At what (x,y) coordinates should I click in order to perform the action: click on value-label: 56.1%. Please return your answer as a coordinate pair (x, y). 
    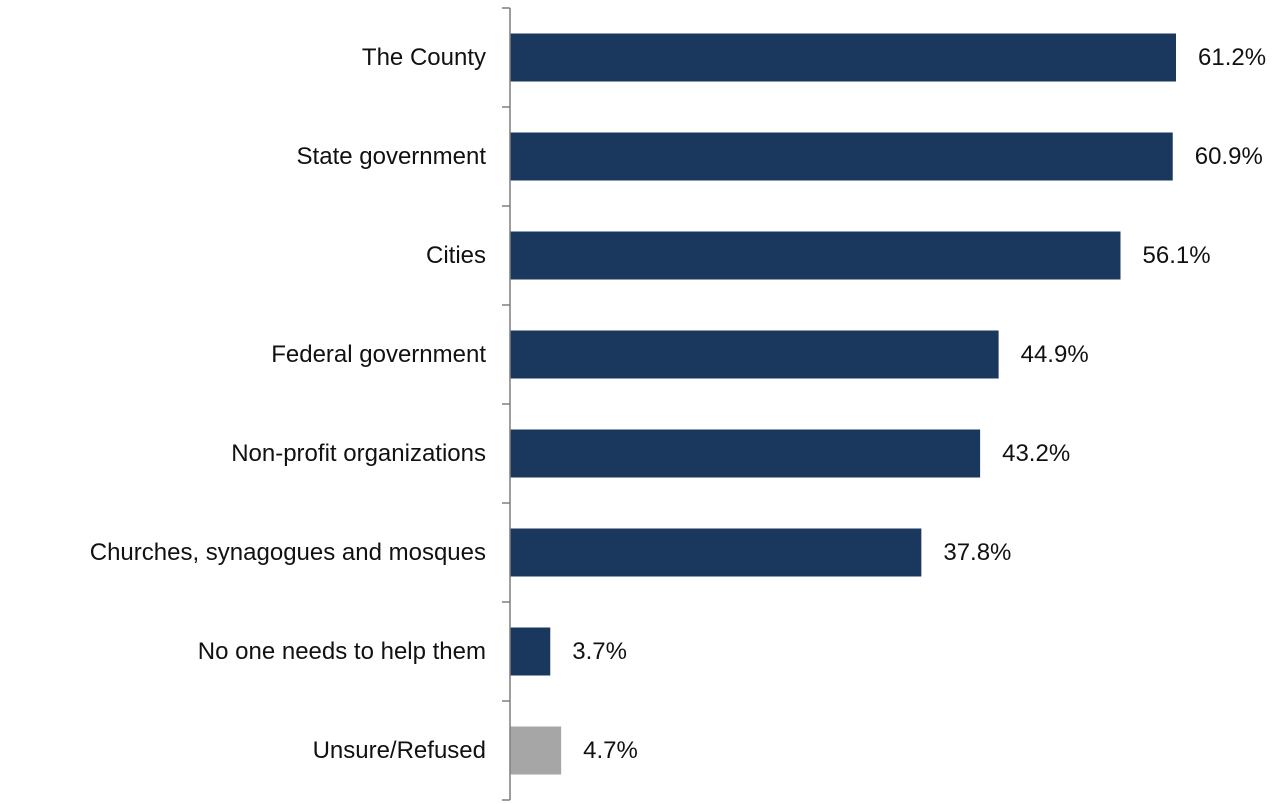
    Looking at the image, I should click on (1177, 255).